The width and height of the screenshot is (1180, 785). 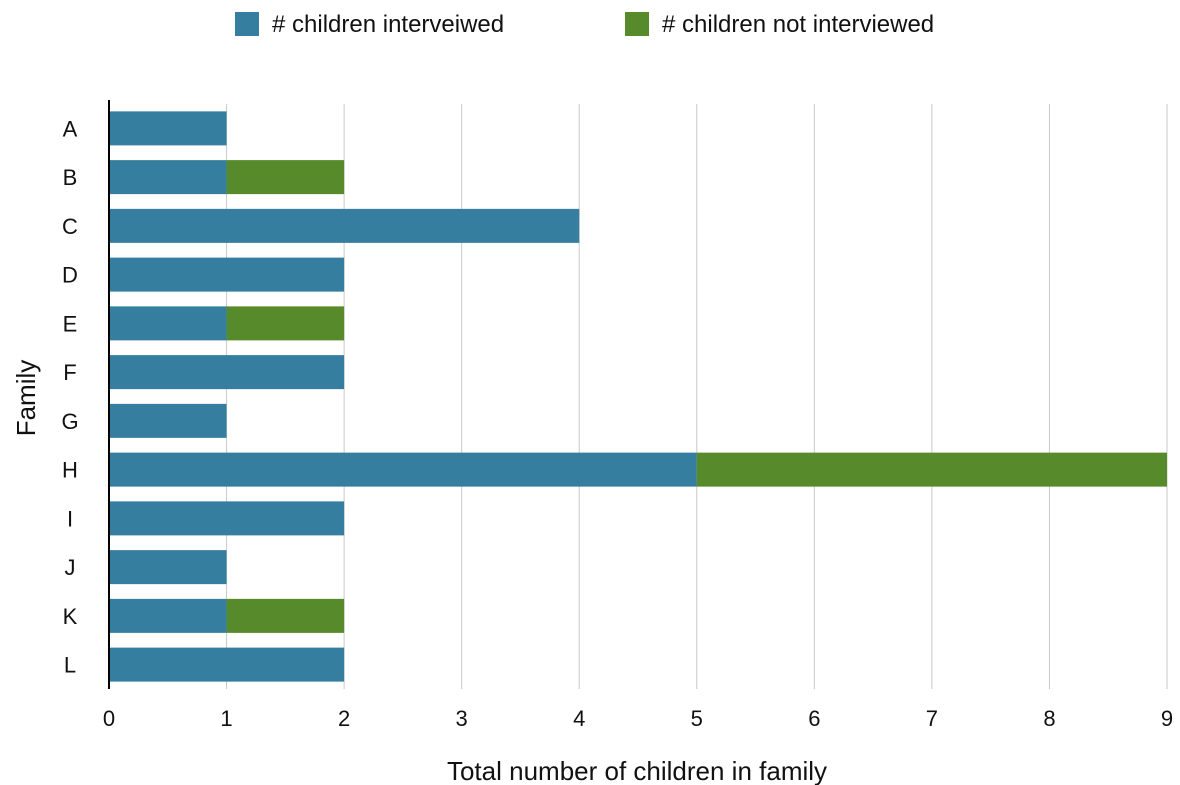 What do you see at coordinates (69, 372) in the screenshot?
I see `y-tick-label: F` at bounding box center [69, 372].